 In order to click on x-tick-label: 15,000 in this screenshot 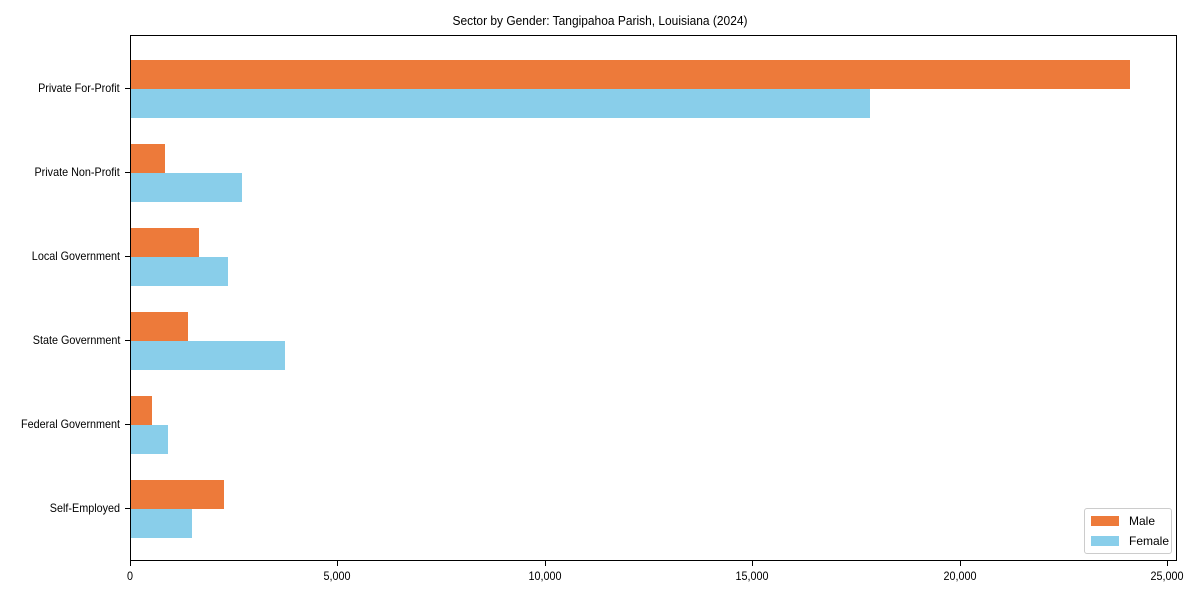, I will do `click(752, 576)`.